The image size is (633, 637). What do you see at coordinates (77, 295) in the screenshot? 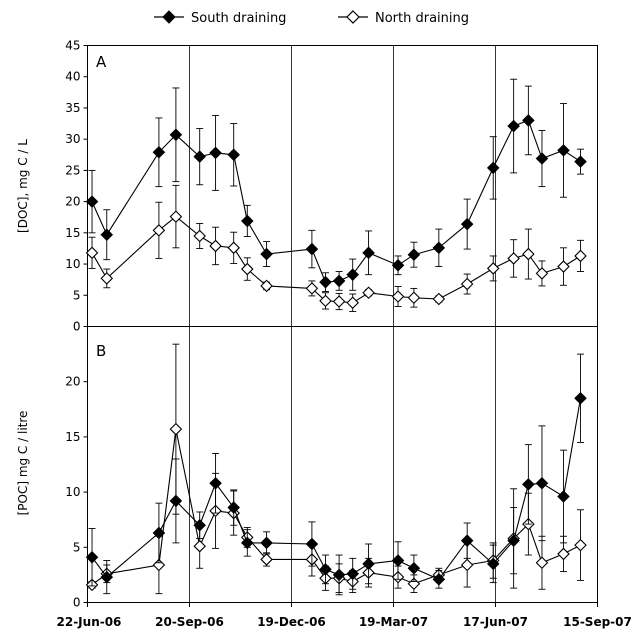
I see `panel-a-ytick-label-1: 5` at bounding box center [77, 295].